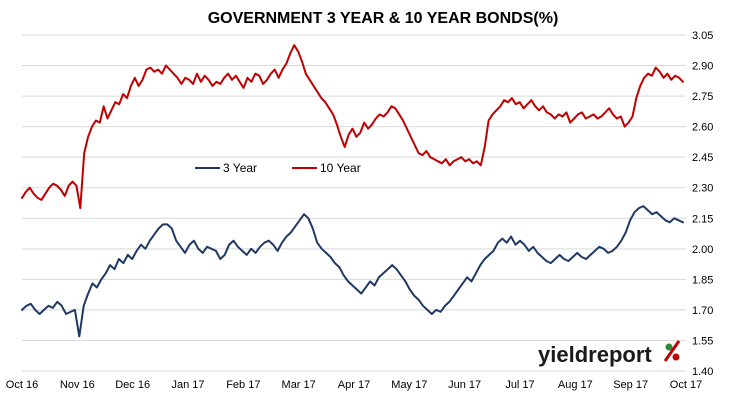  What do you see at coordinates (22, 385) in the screenshot?
I see `x-tick-label: Oct 16` at bounding box center [22, 385].